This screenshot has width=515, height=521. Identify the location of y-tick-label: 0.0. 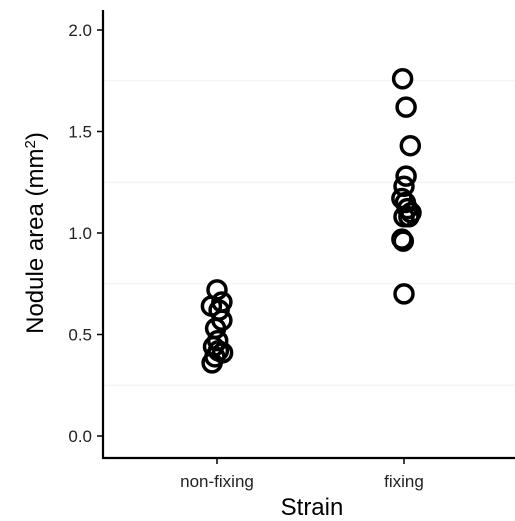
(80, 436).